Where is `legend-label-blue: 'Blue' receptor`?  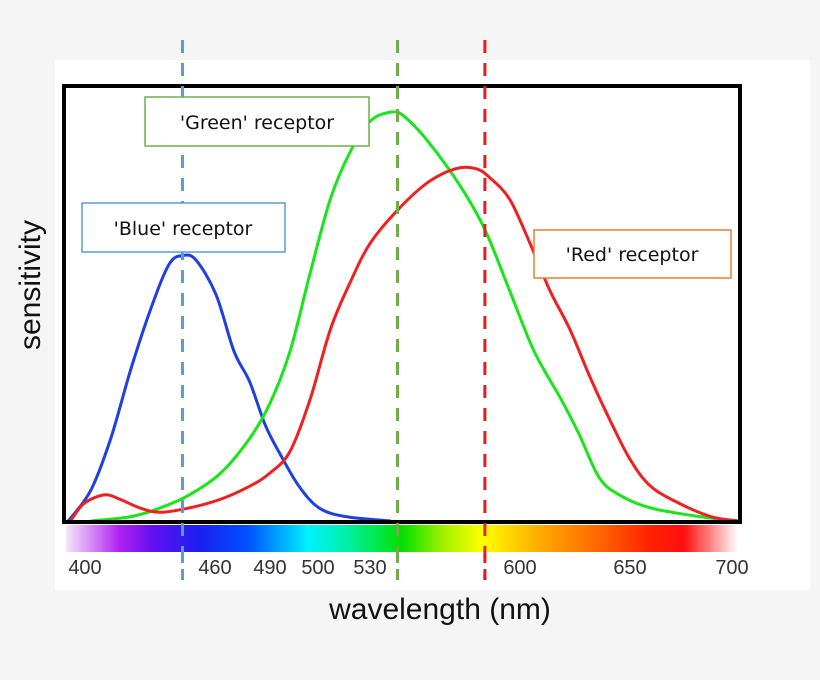 legend-label-blue: 'Blue' receptor is located at coordinates (183, 227).